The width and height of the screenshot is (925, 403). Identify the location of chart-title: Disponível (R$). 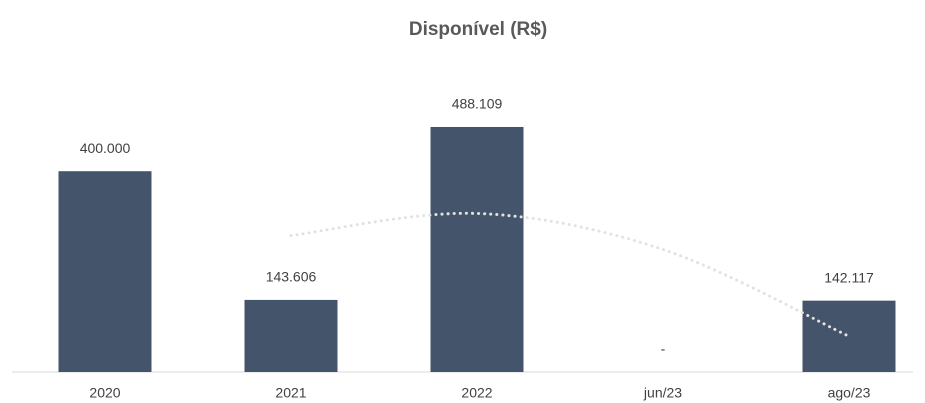
(478, 29).